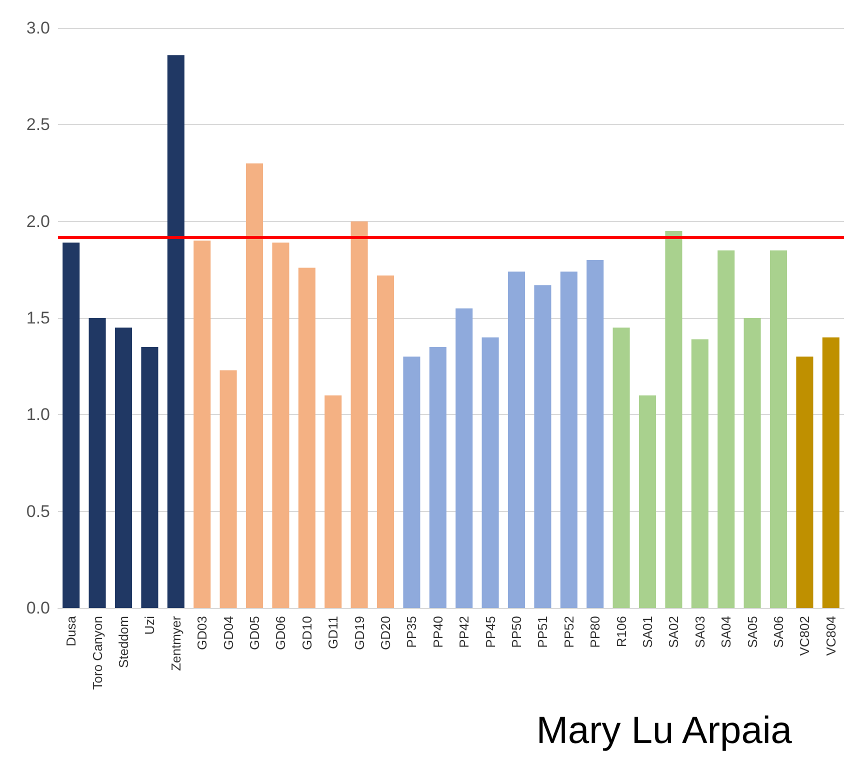  What do you see at coordinates (568, 632) in the screenshot?
I see `x-tick-label: PP52` at bounding box center [568, 632].